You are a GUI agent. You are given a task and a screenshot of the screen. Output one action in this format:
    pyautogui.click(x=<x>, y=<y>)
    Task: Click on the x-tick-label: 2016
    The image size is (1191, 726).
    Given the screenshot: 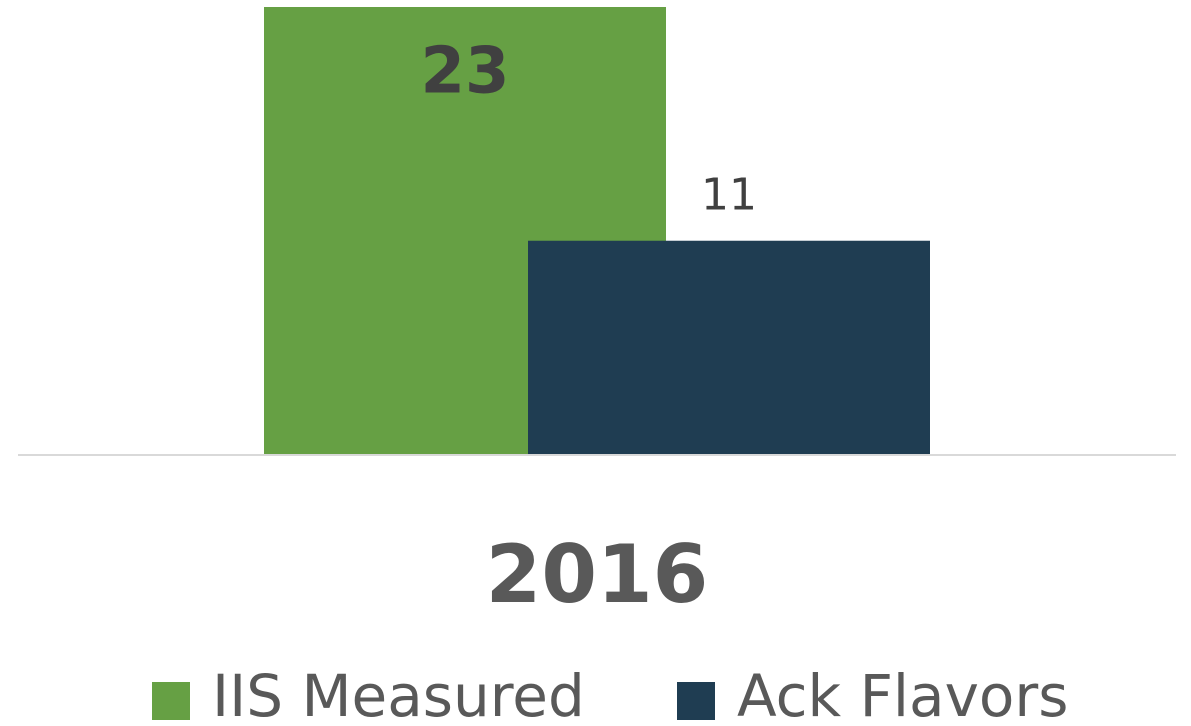 What is the action you would take?
    pyautogui.click(x=597, y=574)
    